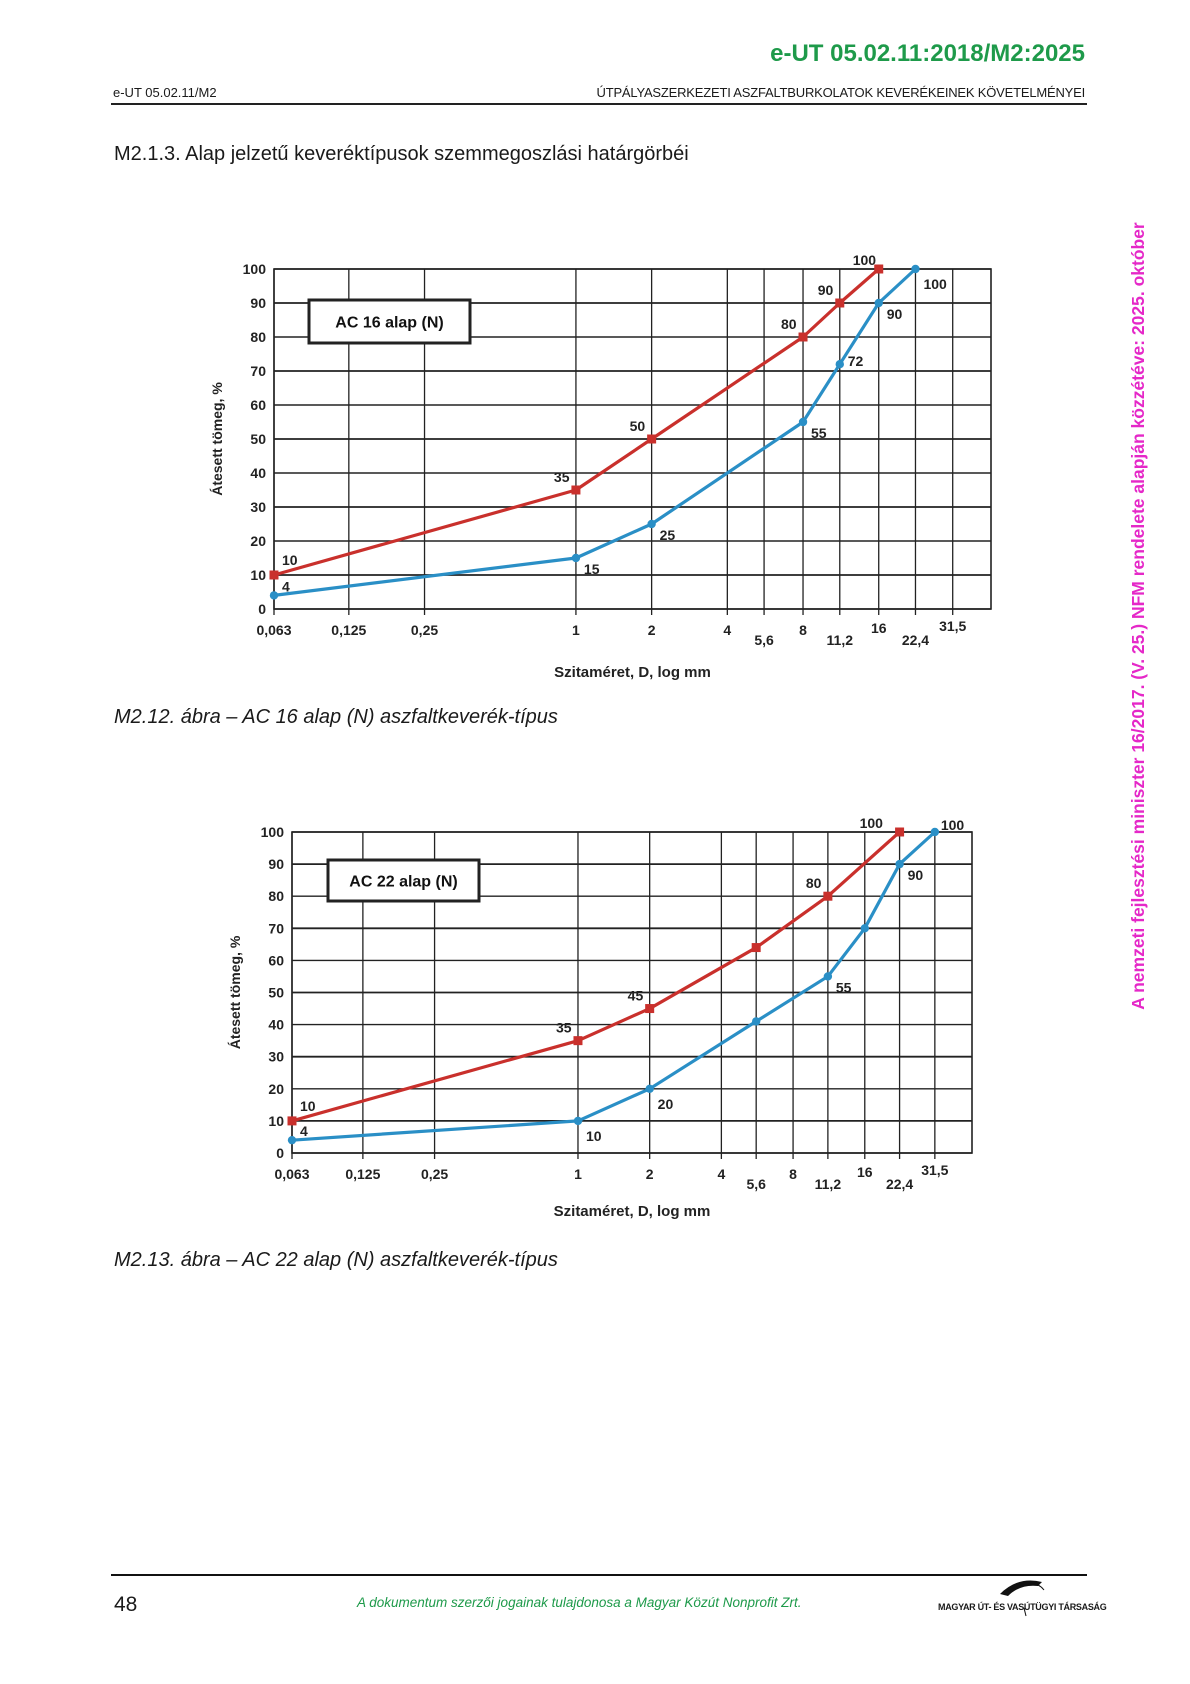 This screenshot has width=1190, height=1684. I want to click on document-code: e-UT 05.02.11:2018/M2:2025, so click(927, 53).